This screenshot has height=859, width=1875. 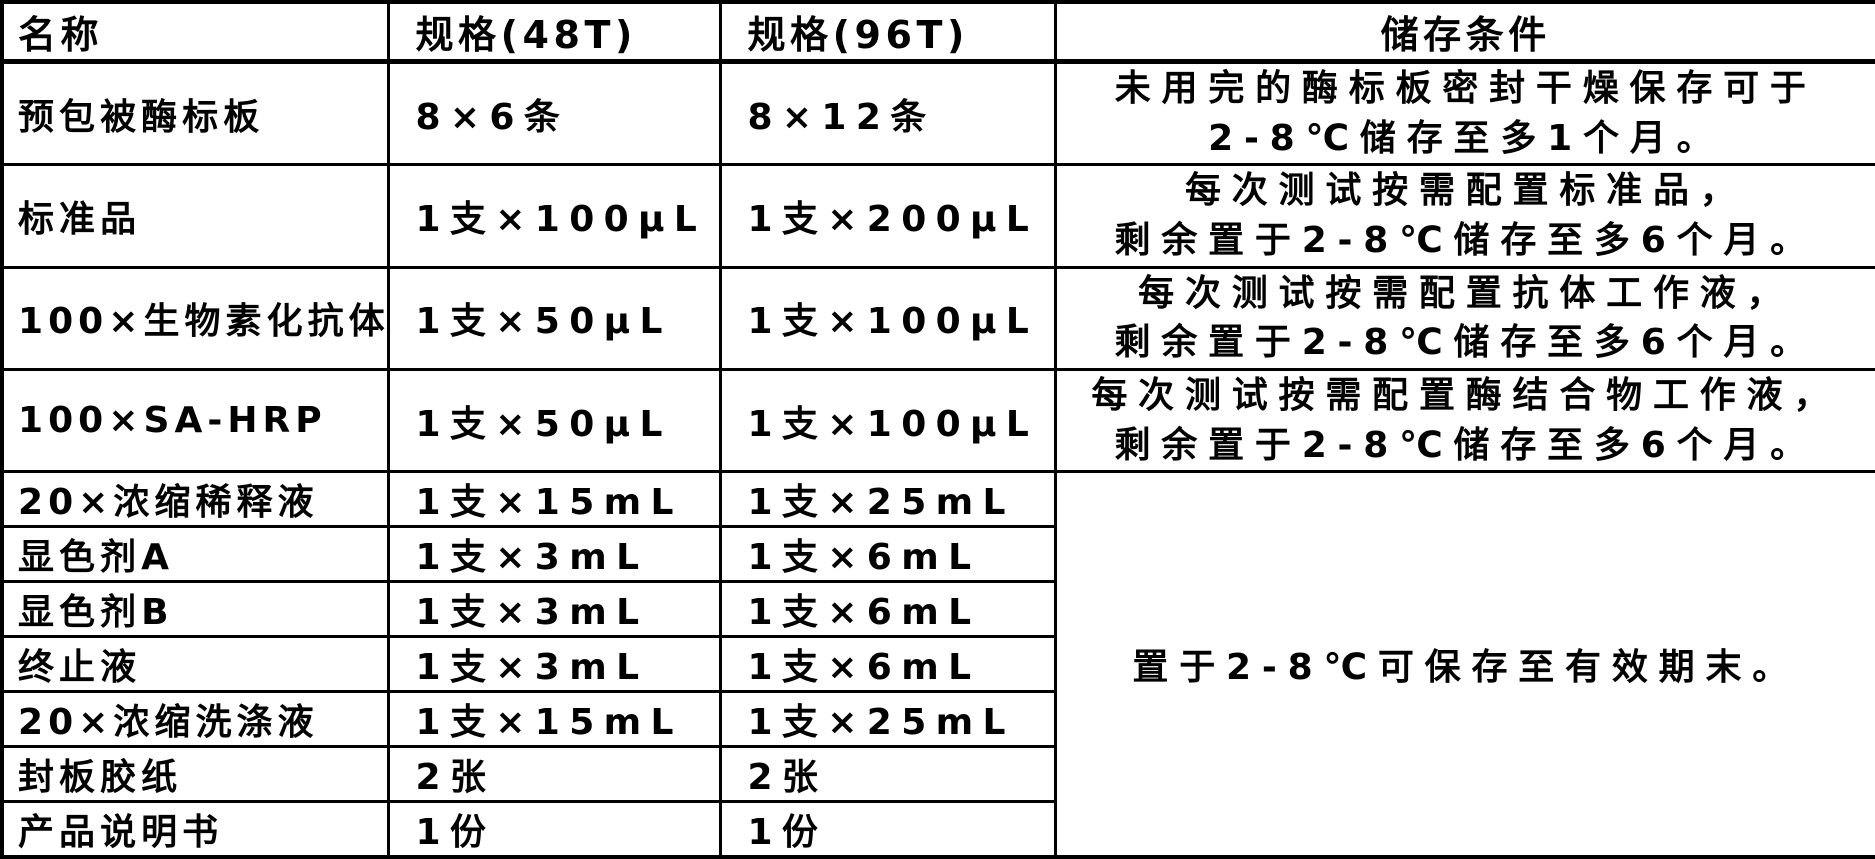 I want to click on cell-name: 100×SA-HRP, so click(x=195, y=421).